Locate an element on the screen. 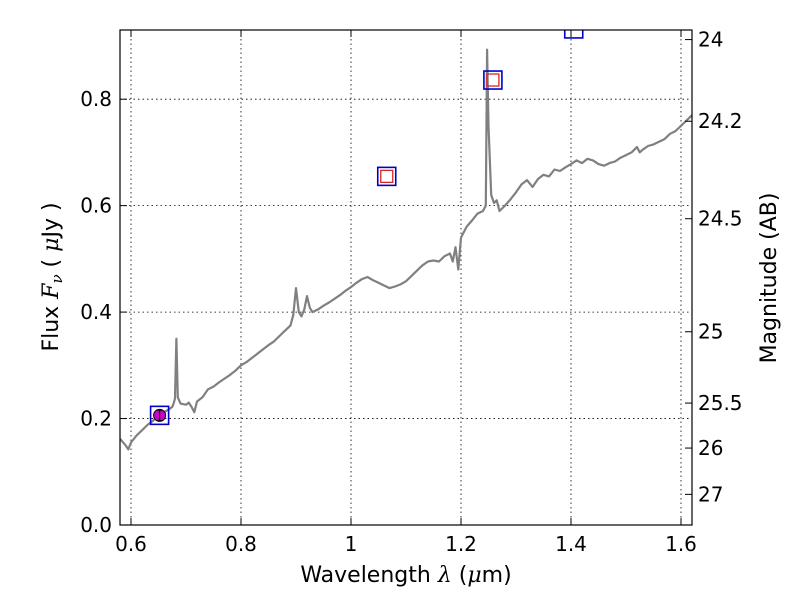  y2-tick-label: 25 is located at coordinates (710, 332).